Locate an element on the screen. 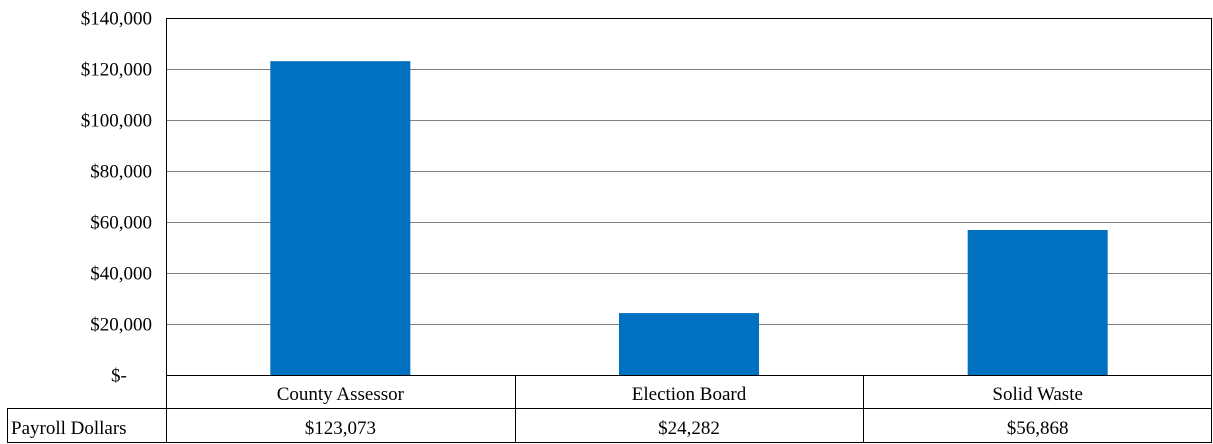  y-tick-label: $60,000 is located at coordinates (121, 223).